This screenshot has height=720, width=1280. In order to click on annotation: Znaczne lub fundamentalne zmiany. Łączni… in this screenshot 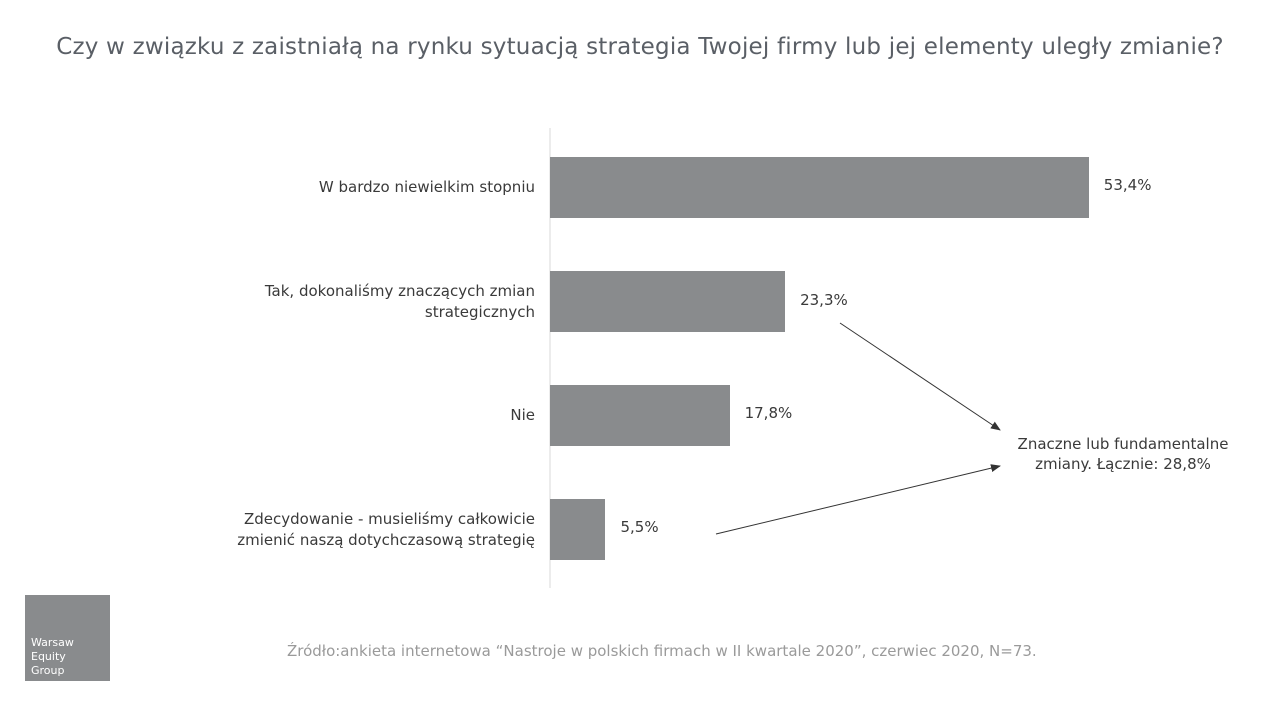, I will do `click(1123, 454)`.